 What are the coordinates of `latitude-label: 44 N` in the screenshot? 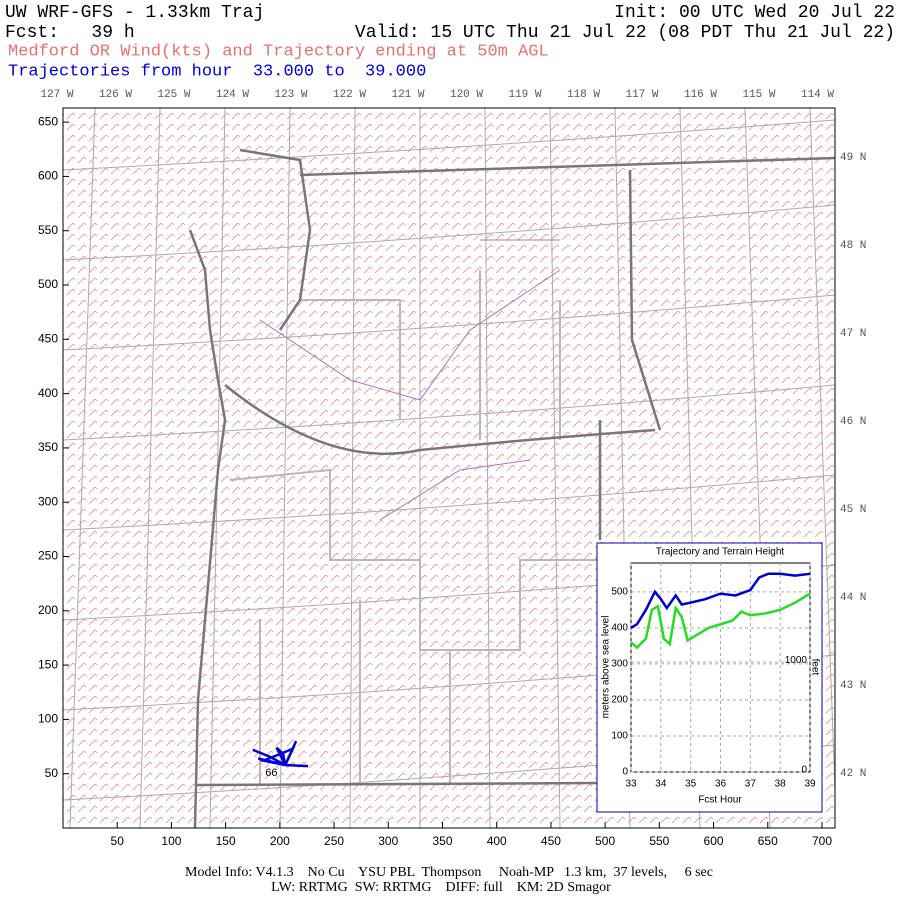 It's located at (853, 598).